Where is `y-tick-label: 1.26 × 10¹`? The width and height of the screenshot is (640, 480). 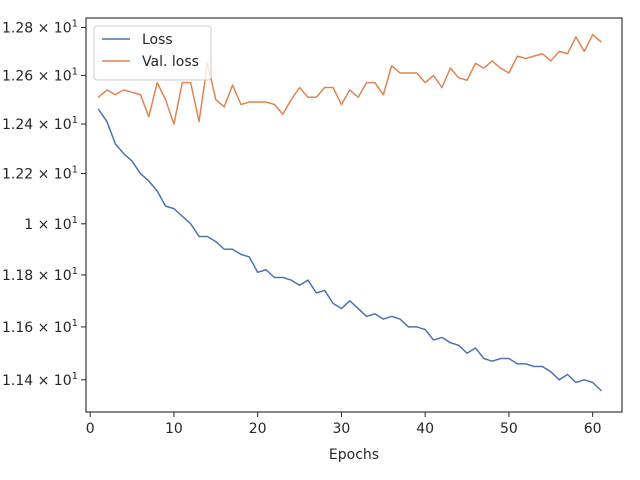
y-tick-label: 1.26 × 10¹ is located at coordinates (40, 75).